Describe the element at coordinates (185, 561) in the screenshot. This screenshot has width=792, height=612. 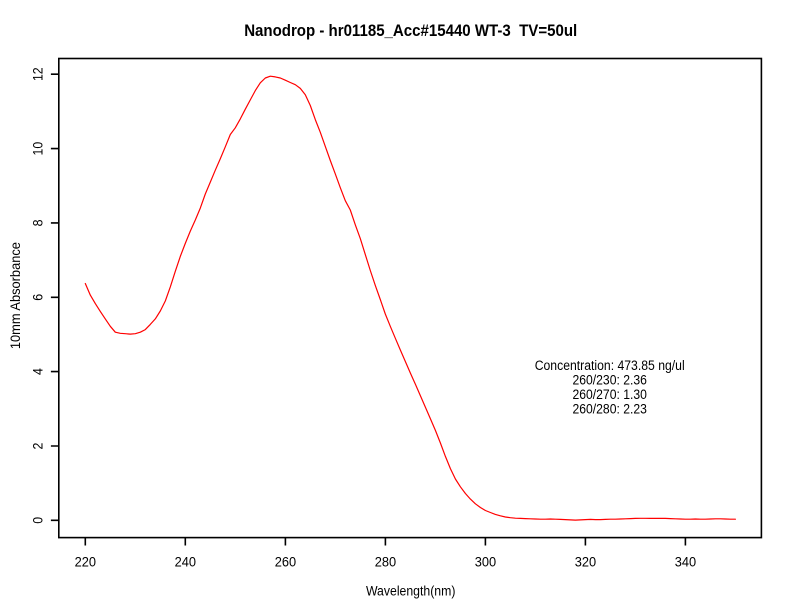
I see `svg-text: 240` at that location.